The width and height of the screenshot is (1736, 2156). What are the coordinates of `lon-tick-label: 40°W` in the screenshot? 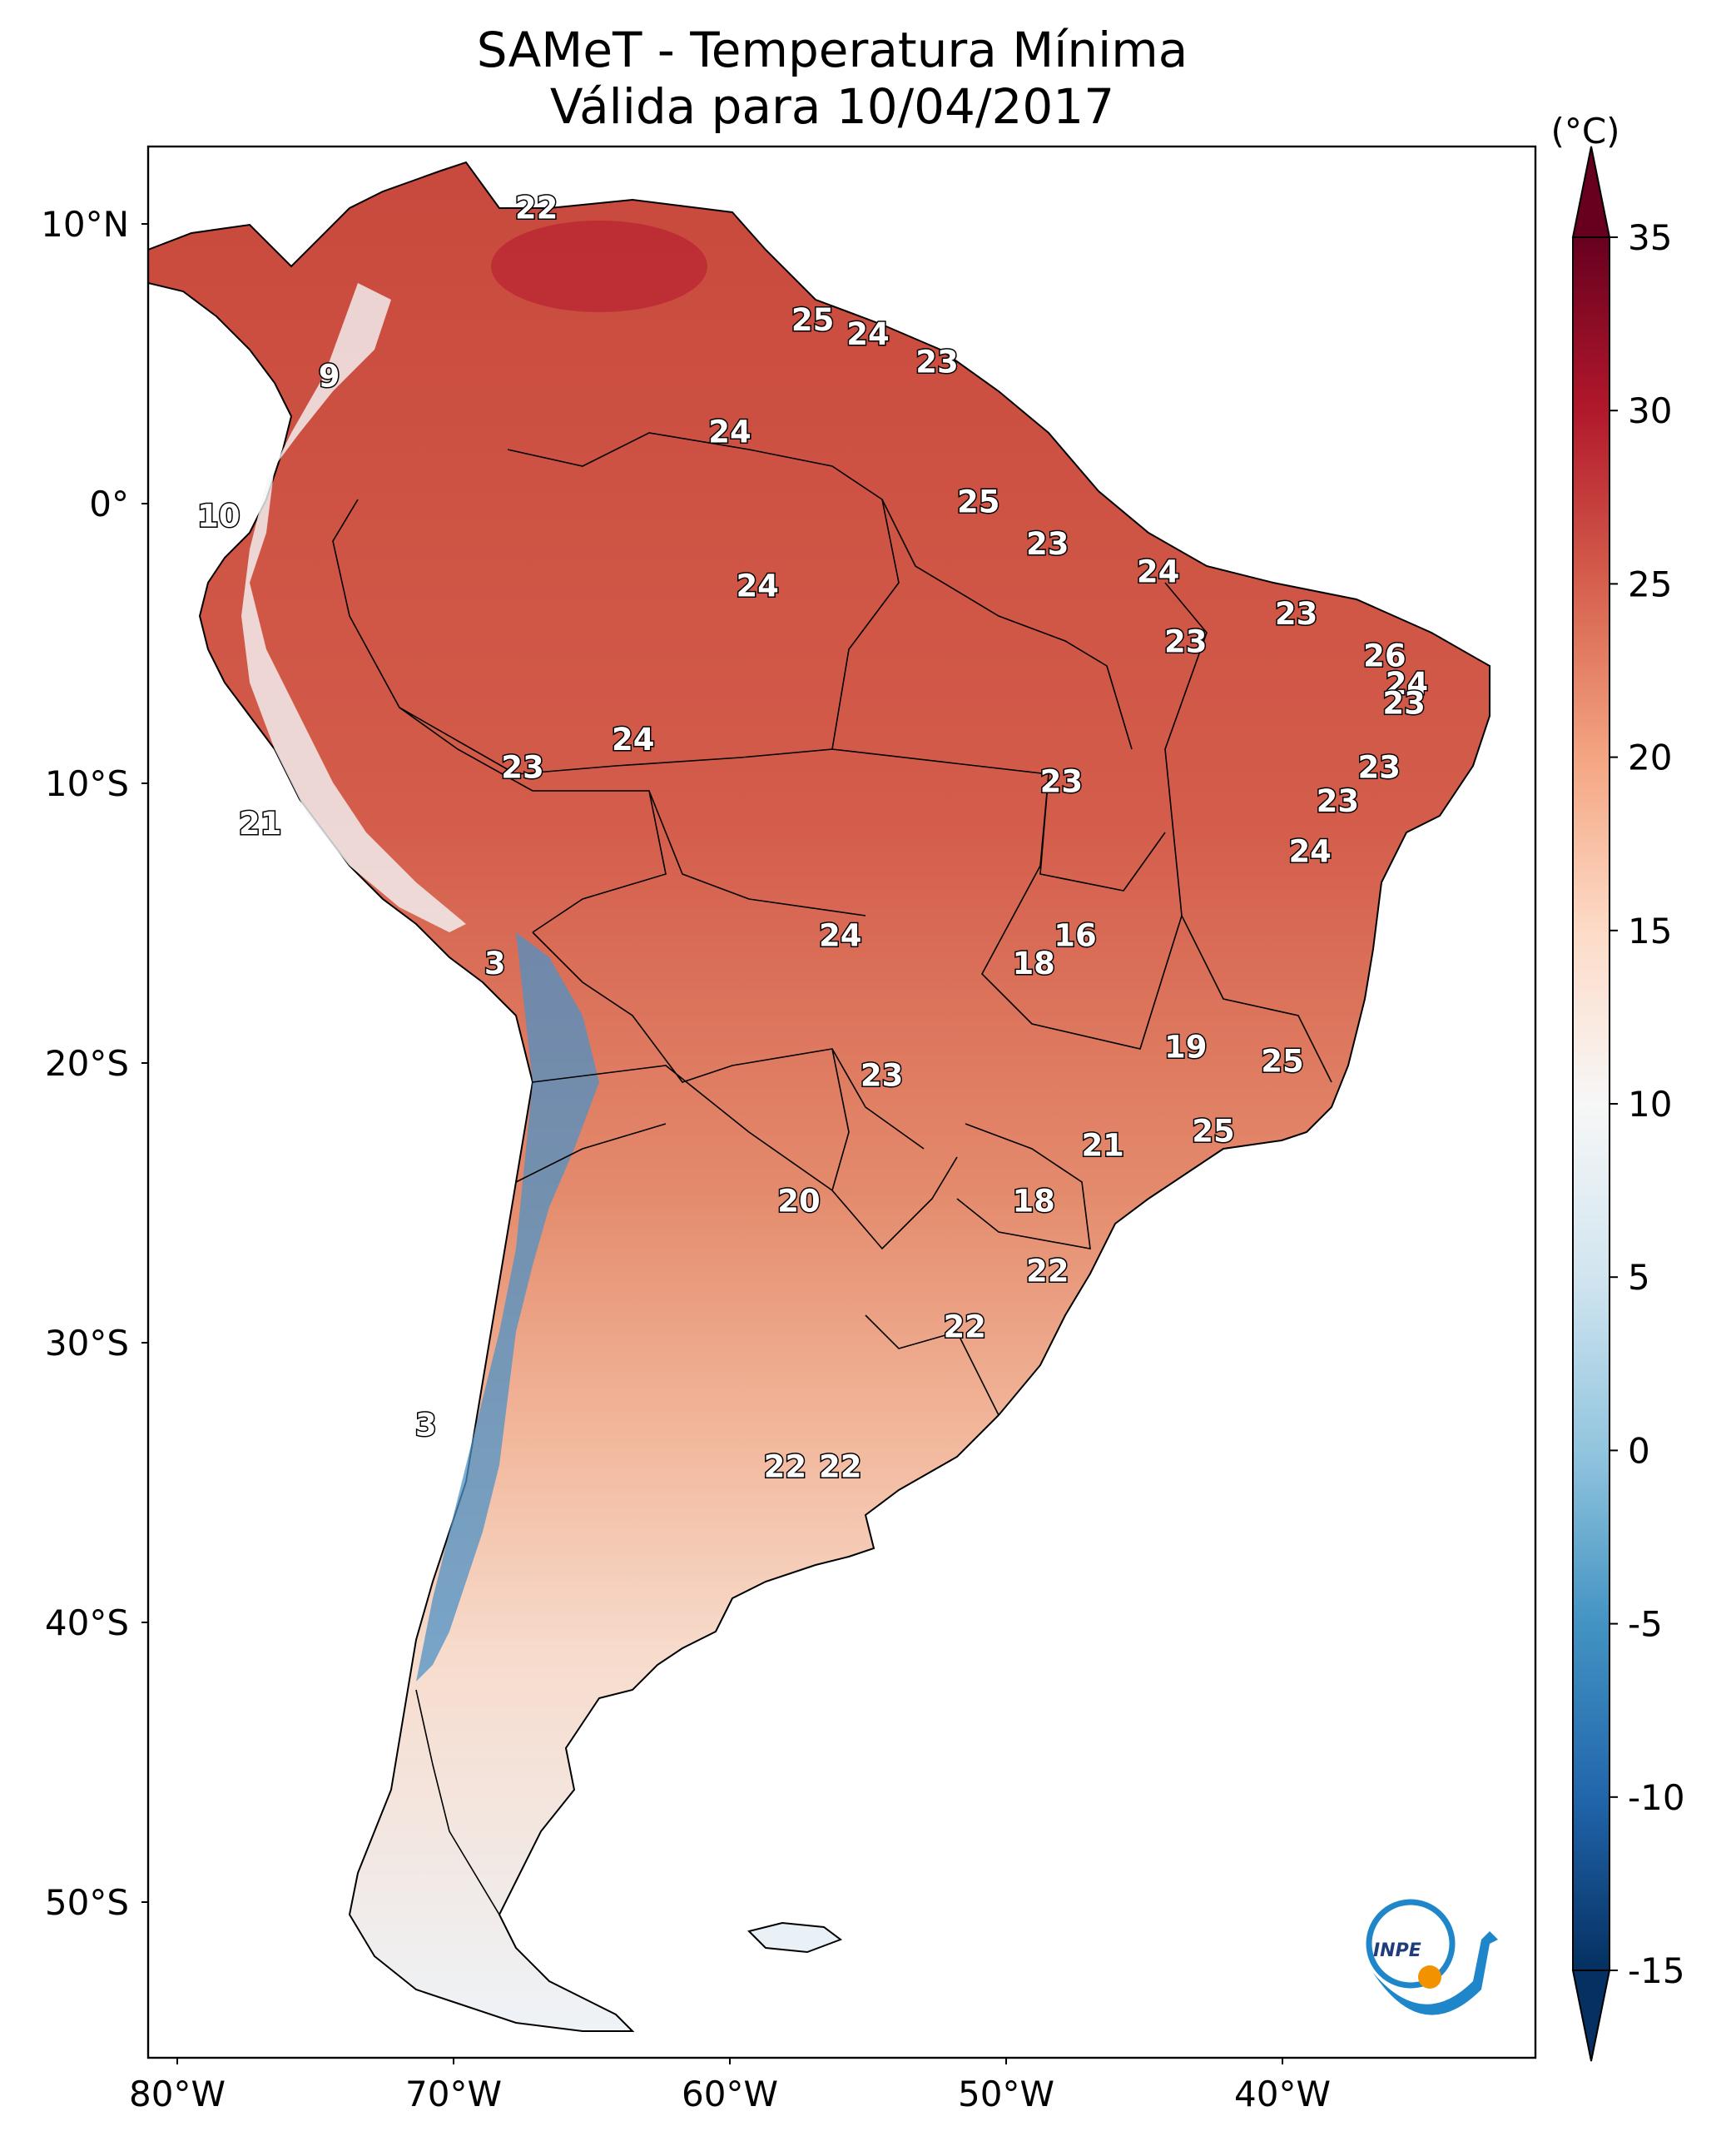 It's located at (1282, 2094).